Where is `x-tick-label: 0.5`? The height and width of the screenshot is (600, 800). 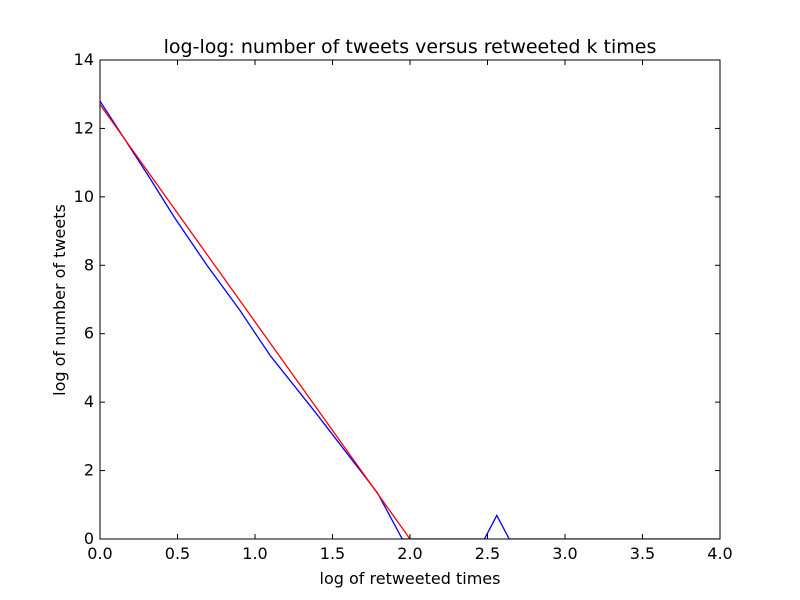 x-tick-label: 0.5 is located at coordinates (177, 553).